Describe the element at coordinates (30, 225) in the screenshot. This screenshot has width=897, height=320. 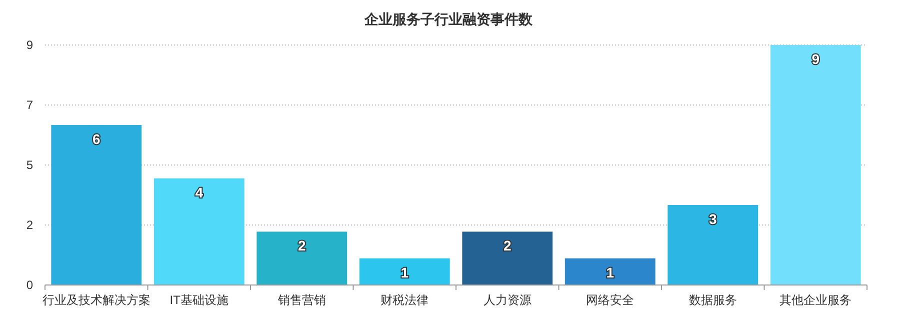
I see `y-tick-label: 2` at that location.